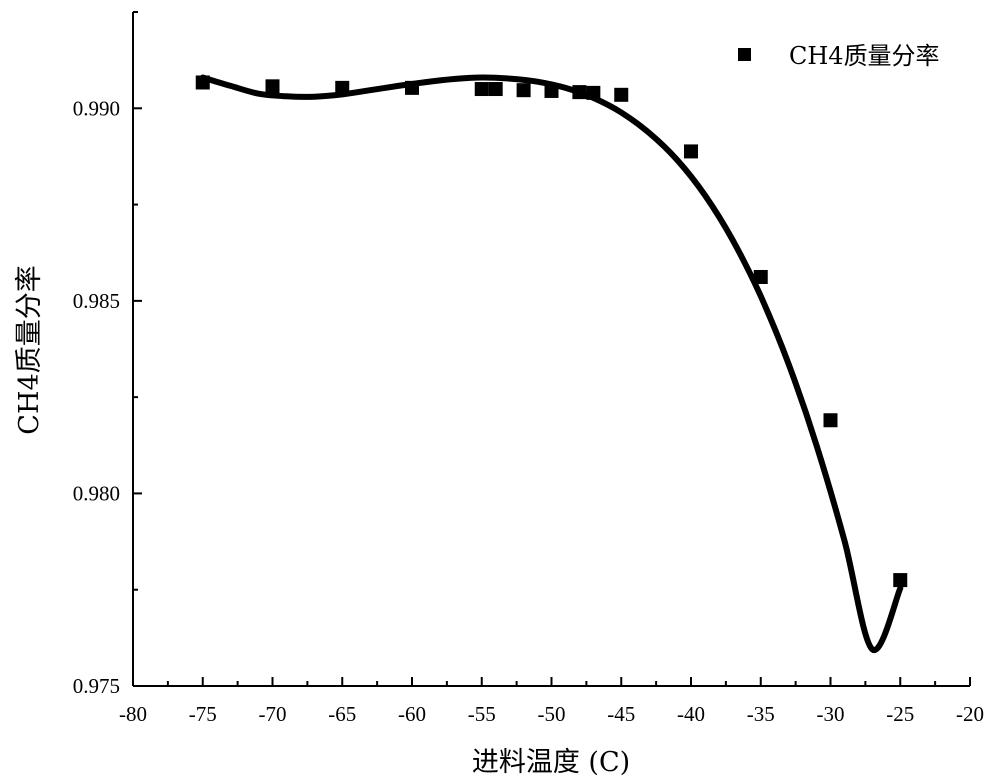  I want to click on x-tick-label: -80, so click(133, 714).